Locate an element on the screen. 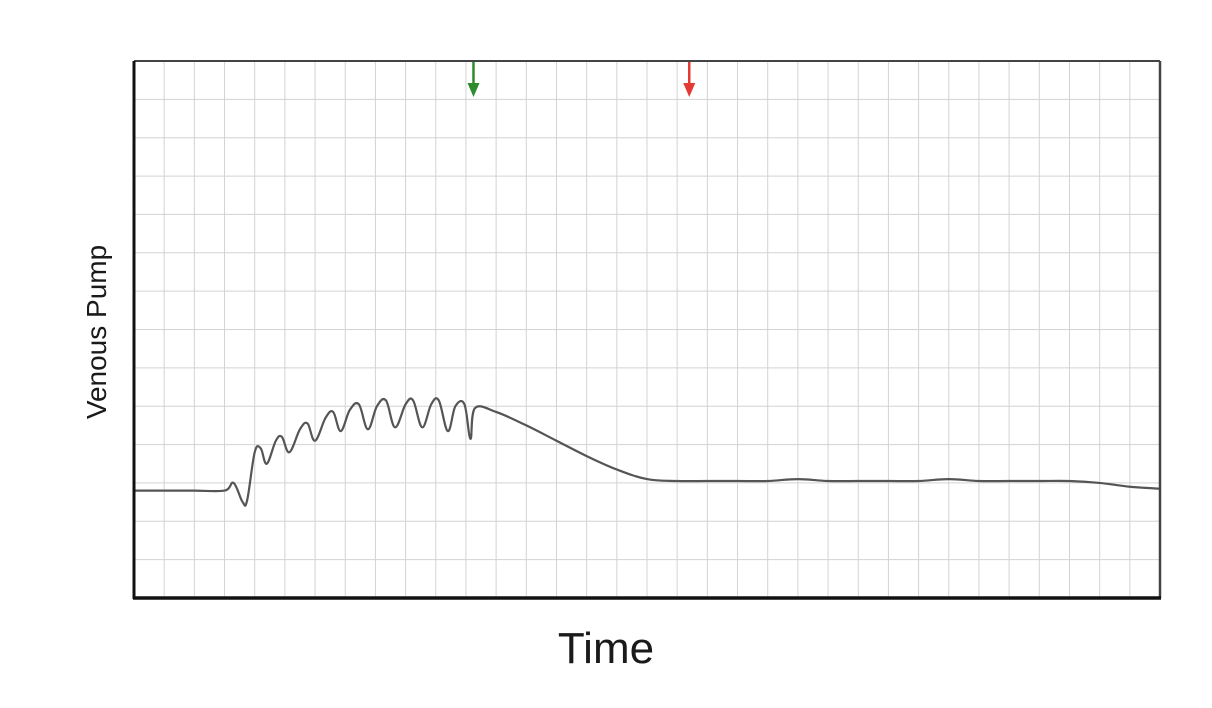  series-layer is located at coordinates (647, 452).